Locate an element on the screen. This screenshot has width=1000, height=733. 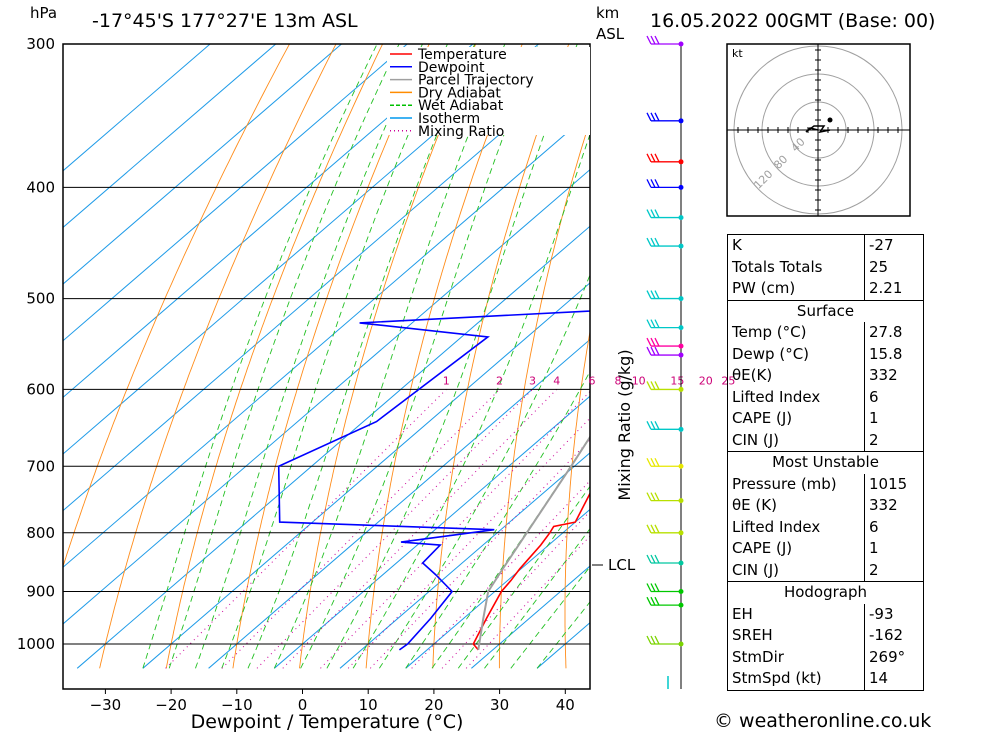
mixing-ratio-label: 6 is located at coordinates (592, 380).